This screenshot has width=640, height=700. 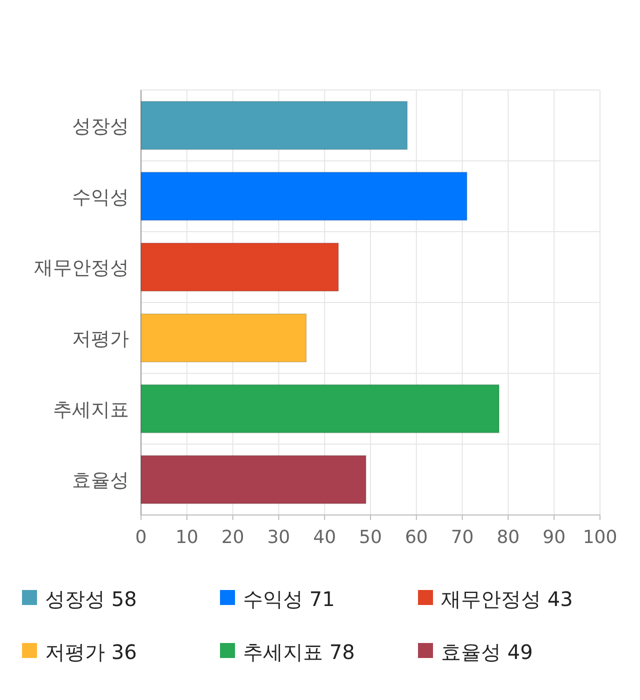 I want to click on y-tick-label: 효율성, so click(x=100, y=481).